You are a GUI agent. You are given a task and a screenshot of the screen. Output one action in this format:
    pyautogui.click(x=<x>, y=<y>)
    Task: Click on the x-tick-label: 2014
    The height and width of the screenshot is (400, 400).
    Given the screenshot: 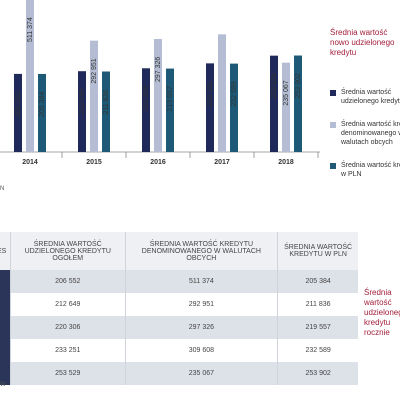 What is the action you would take?
    pyautogui.click(x=30, y=162)
    